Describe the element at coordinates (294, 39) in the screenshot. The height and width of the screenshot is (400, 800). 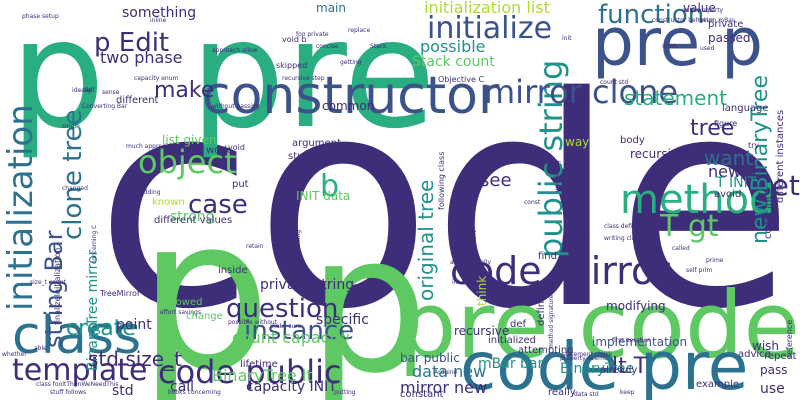
I see `word-void-b: void b` at that location.